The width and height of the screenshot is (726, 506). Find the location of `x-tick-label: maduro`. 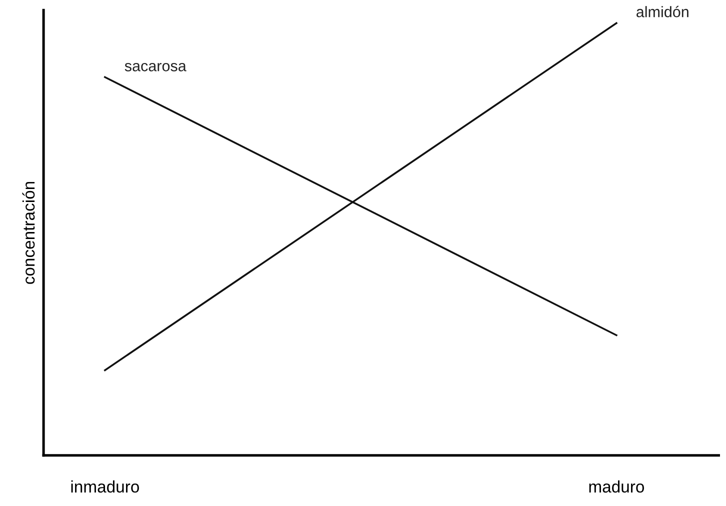

x-tick-label: maduro is located at coordinates (616, 486).